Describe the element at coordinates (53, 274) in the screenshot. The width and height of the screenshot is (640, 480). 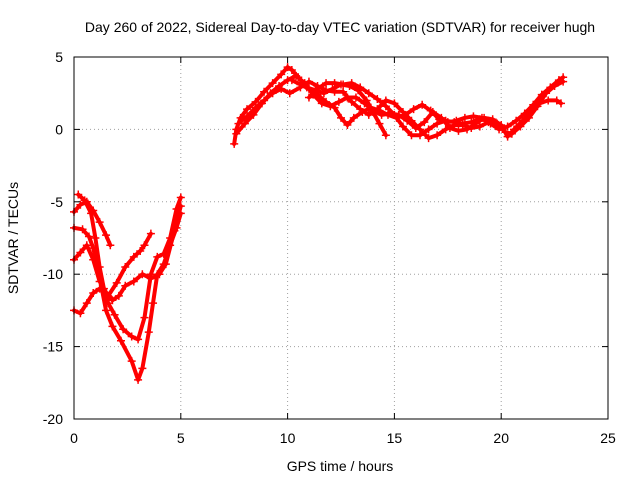
I see `y-tick-label: -10` at that location.